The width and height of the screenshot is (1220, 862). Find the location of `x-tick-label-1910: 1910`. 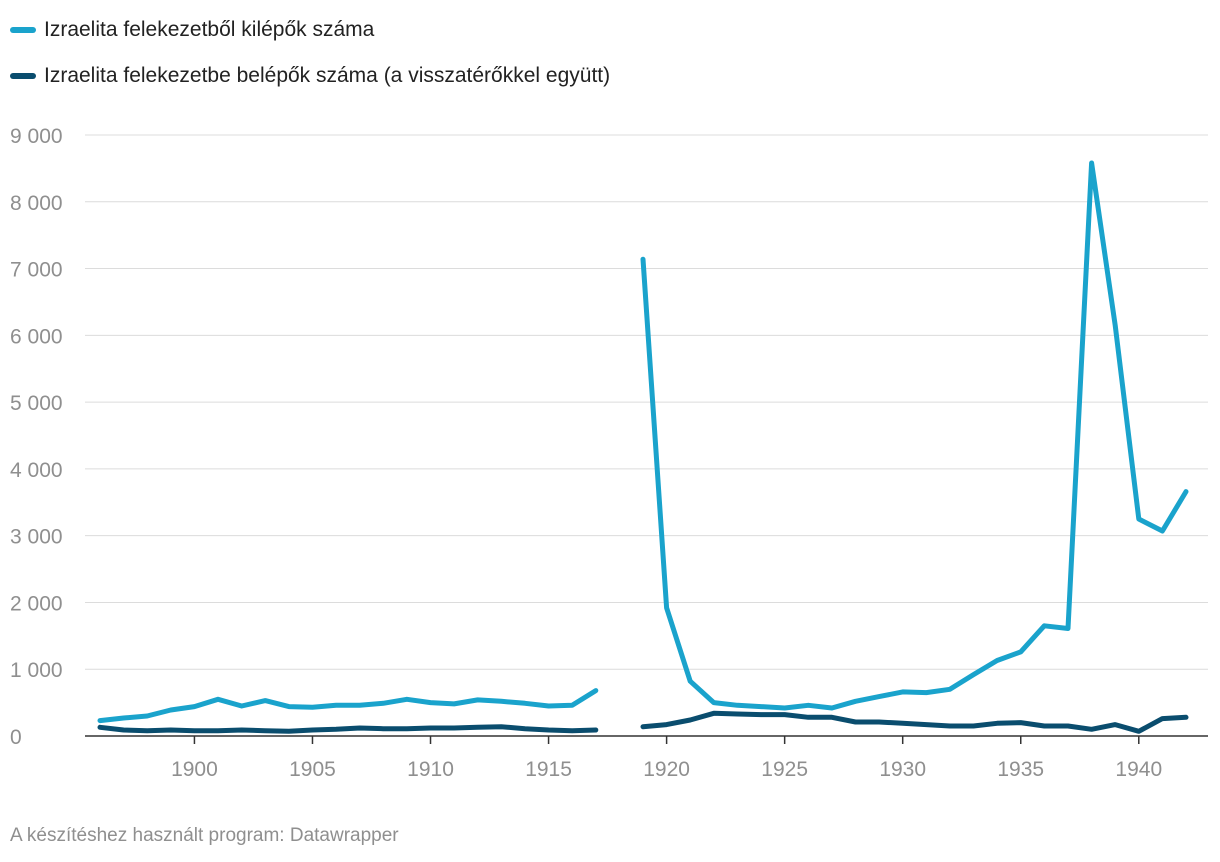

x-tick-label-1910: 1910 is located at coordinates (430, 769).